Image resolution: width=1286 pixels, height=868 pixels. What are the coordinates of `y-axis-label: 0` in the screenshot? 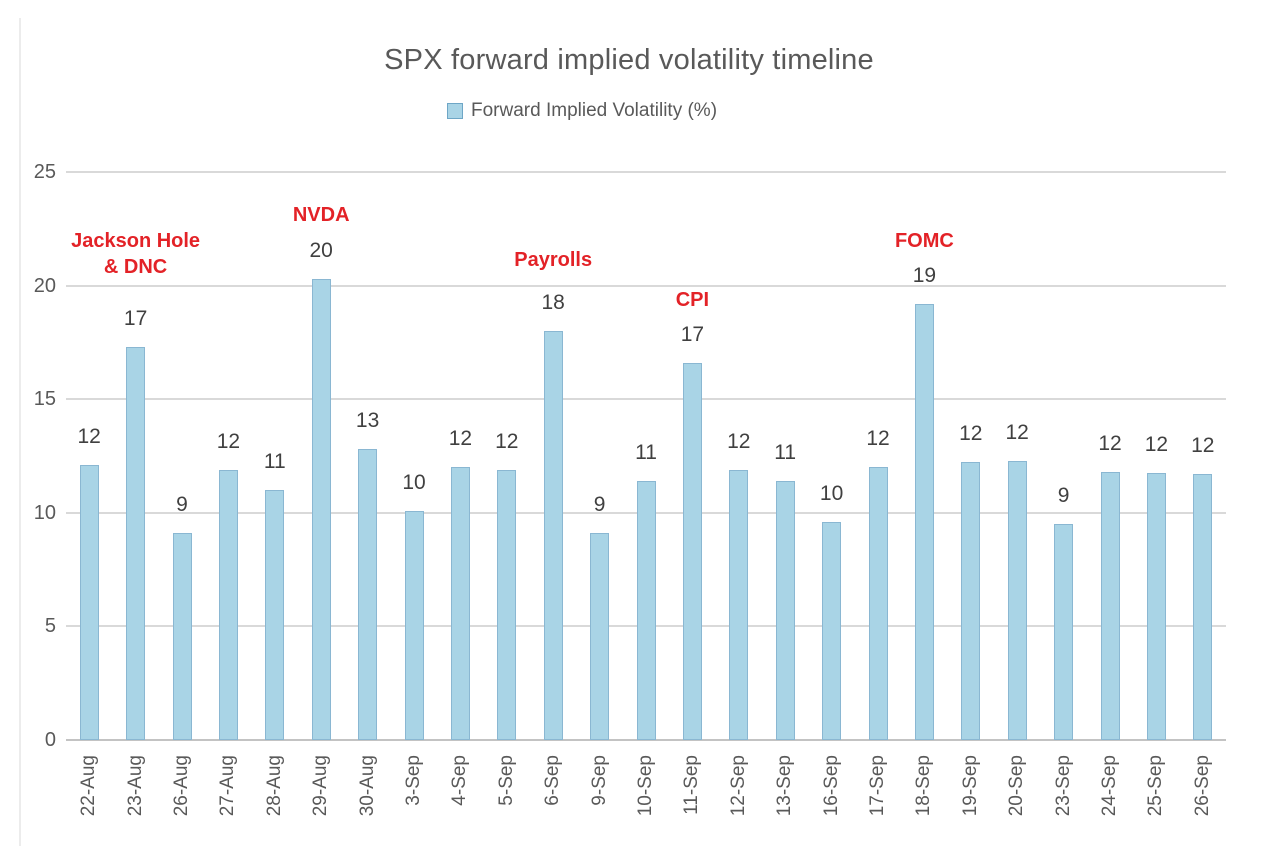 It's located at (50, 740).